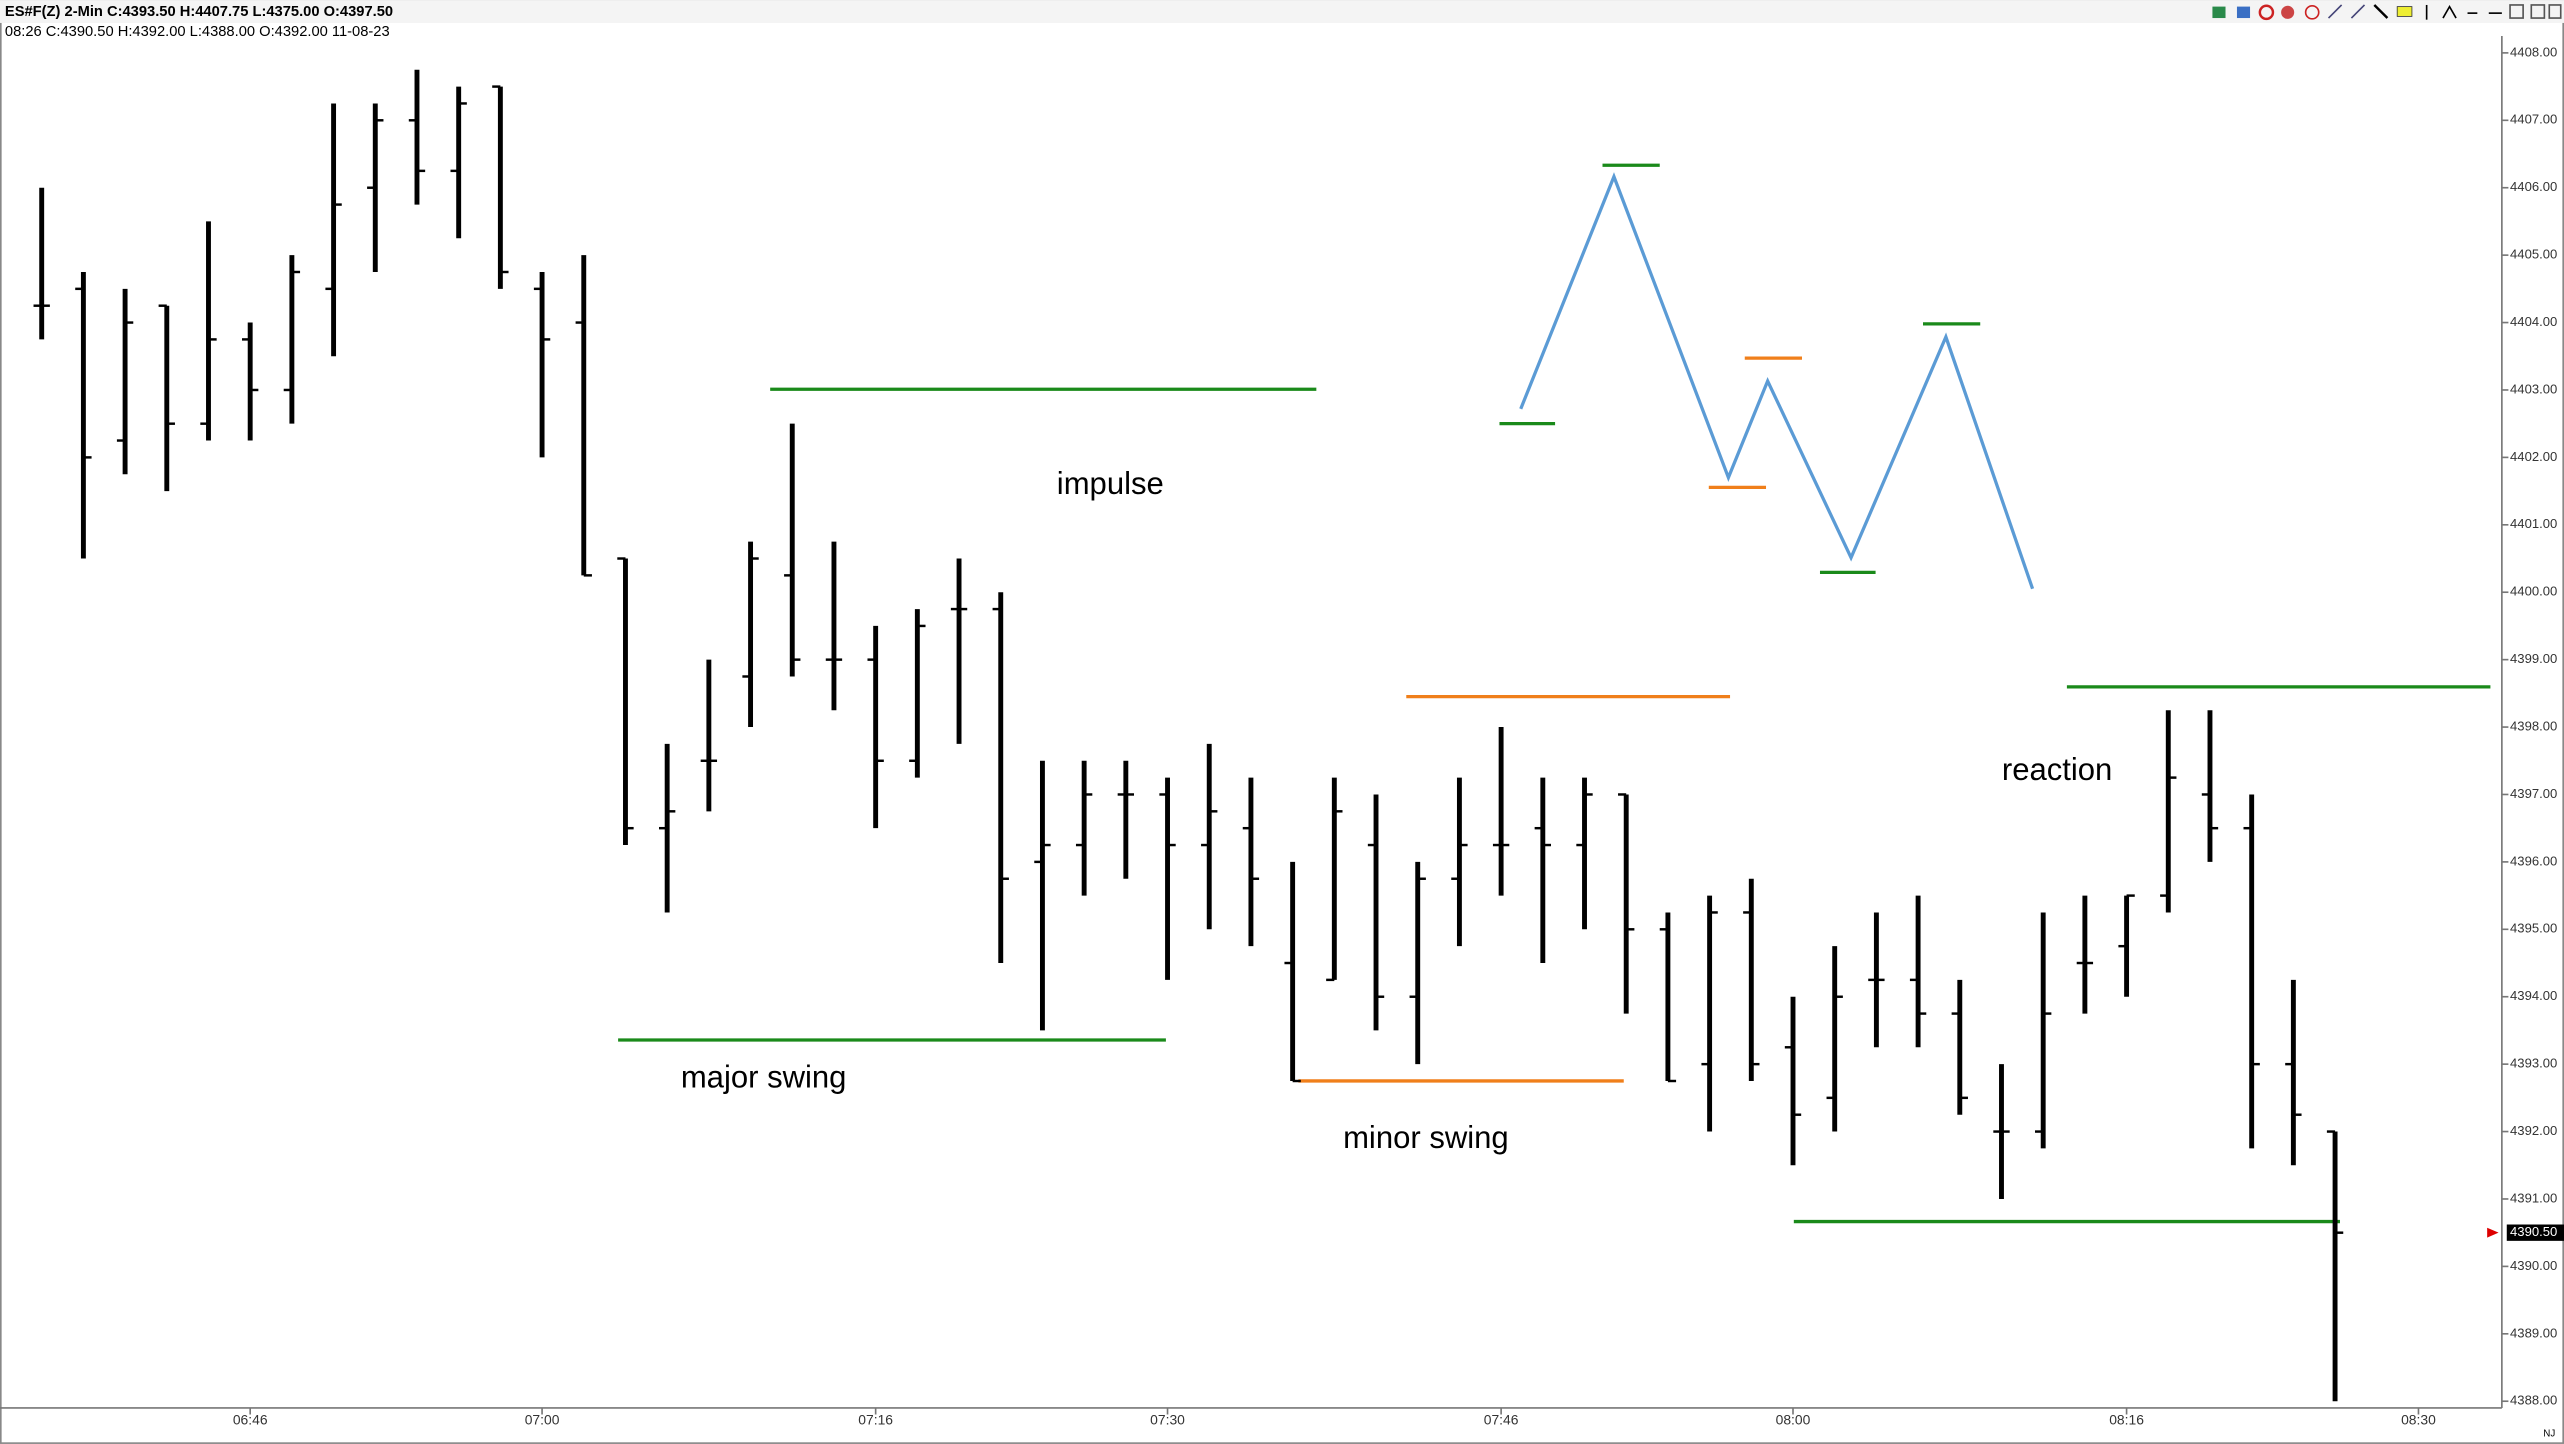 This screenshot has width=2564, height=1444. Describe the element at coordinates (1110, 483) in the screenshot. I see `annotation: impulse` at that location.